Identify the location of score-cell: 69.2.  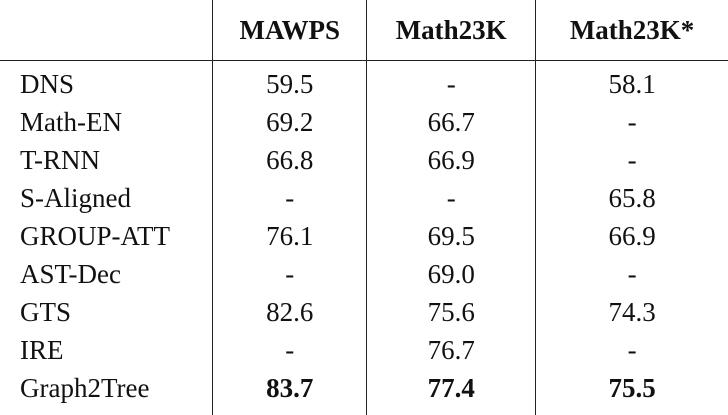
(289, 122).